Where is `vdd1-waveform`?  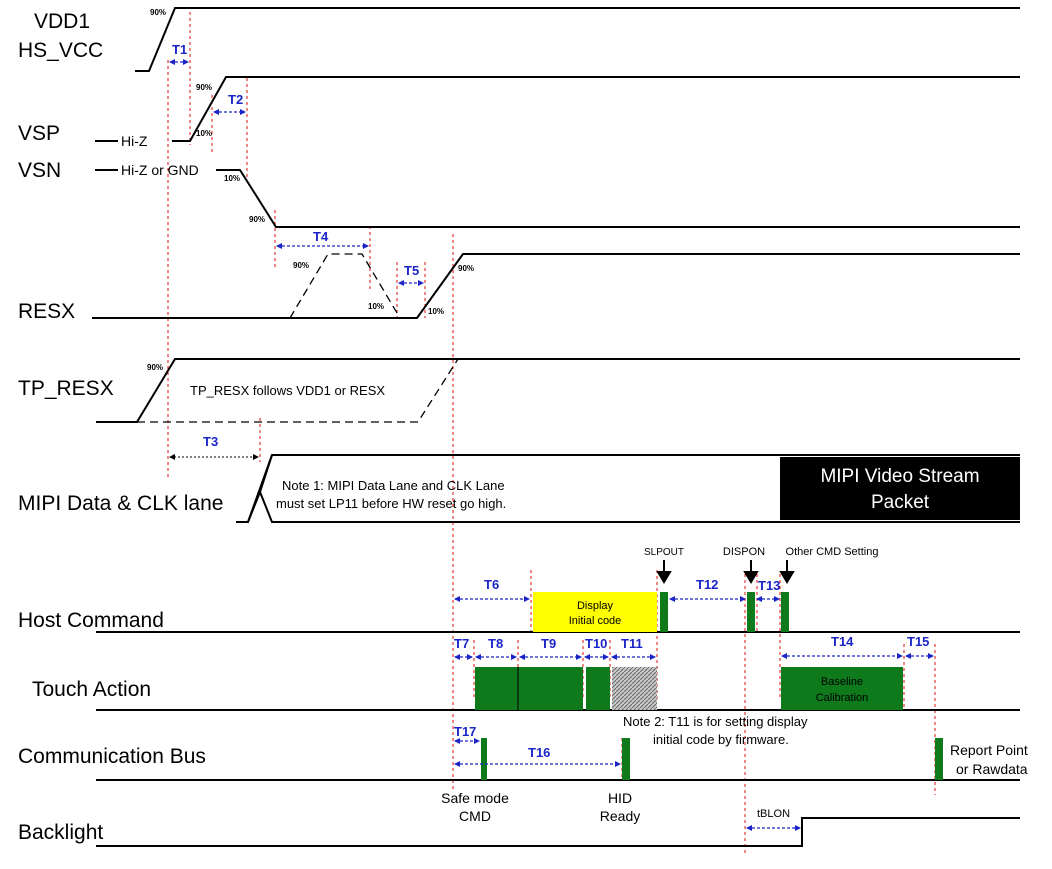
vdd1-waveform is located at coordinates (577, 39).